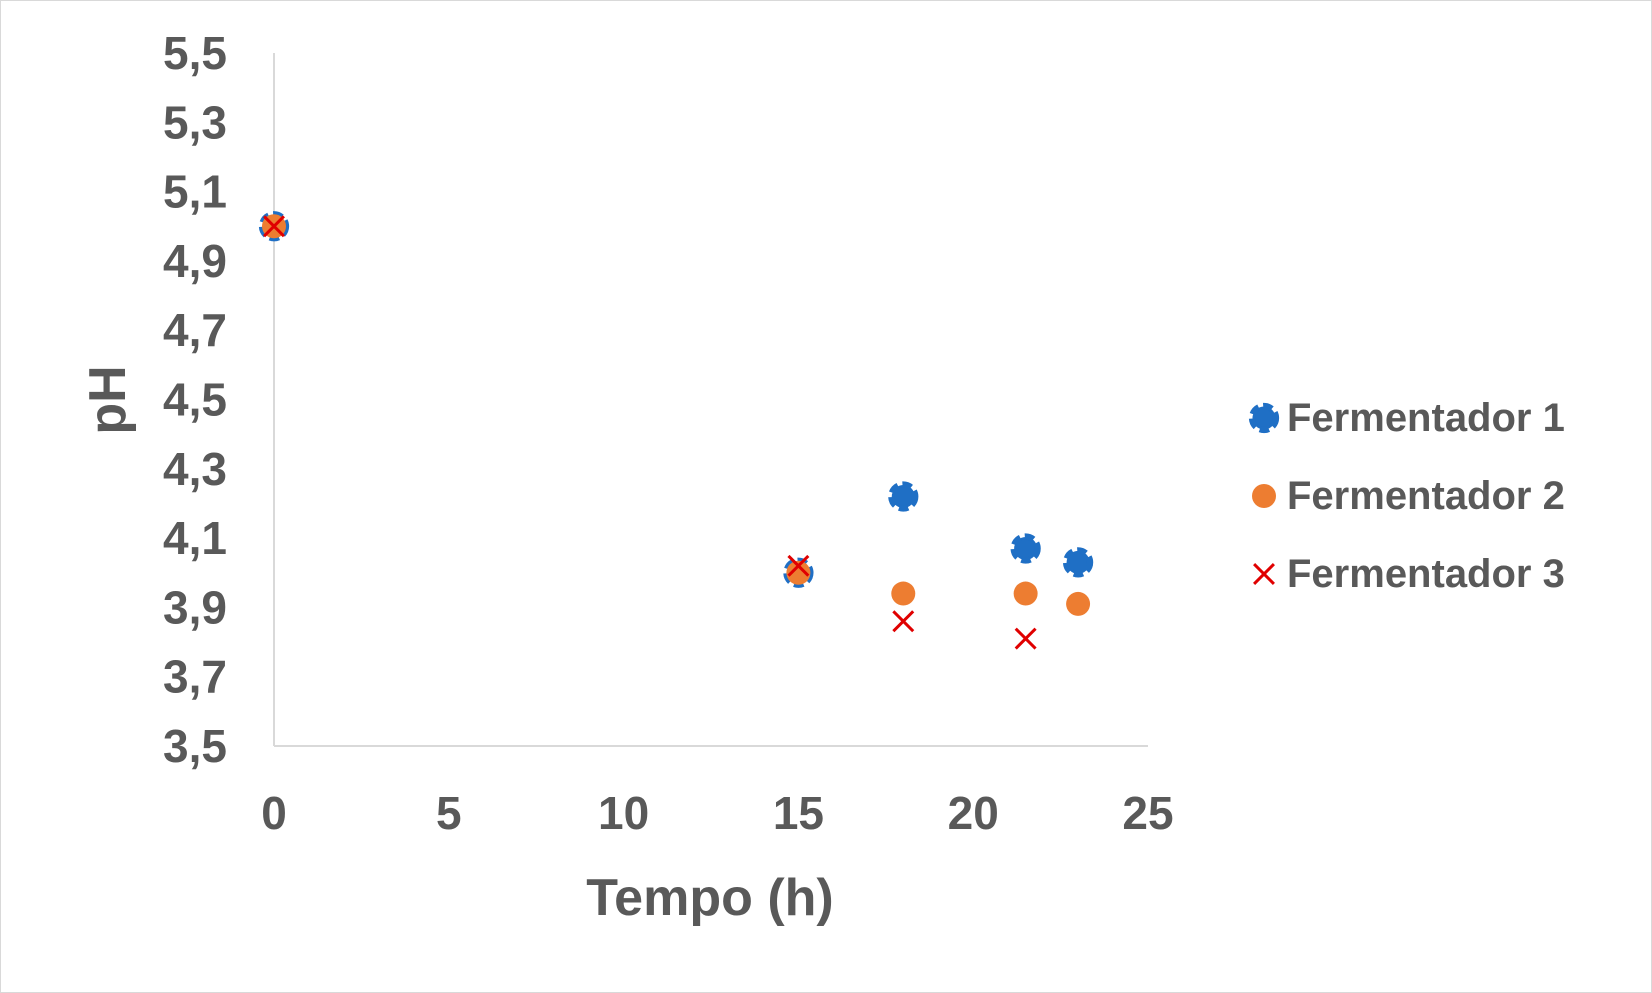 The height and width of the screenshot is (993, 1652). What do you see at coordinates (108, 399) in the screenshot?
I see `y-axis-title: pH` at bounding box center [108, 399].